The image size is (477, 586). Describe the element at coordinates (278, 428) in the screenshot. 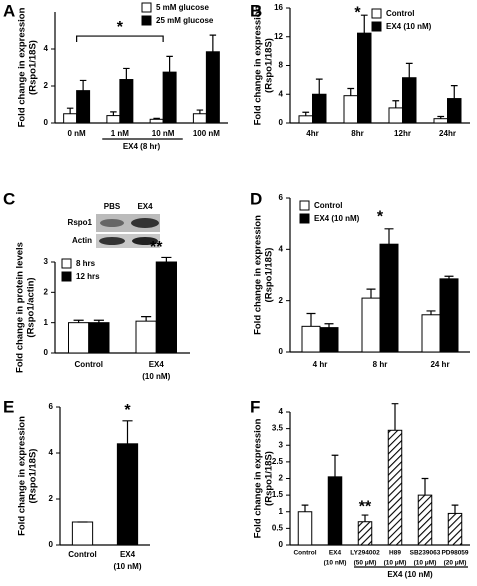

I see `y-tick-label: 3.5` at that location.